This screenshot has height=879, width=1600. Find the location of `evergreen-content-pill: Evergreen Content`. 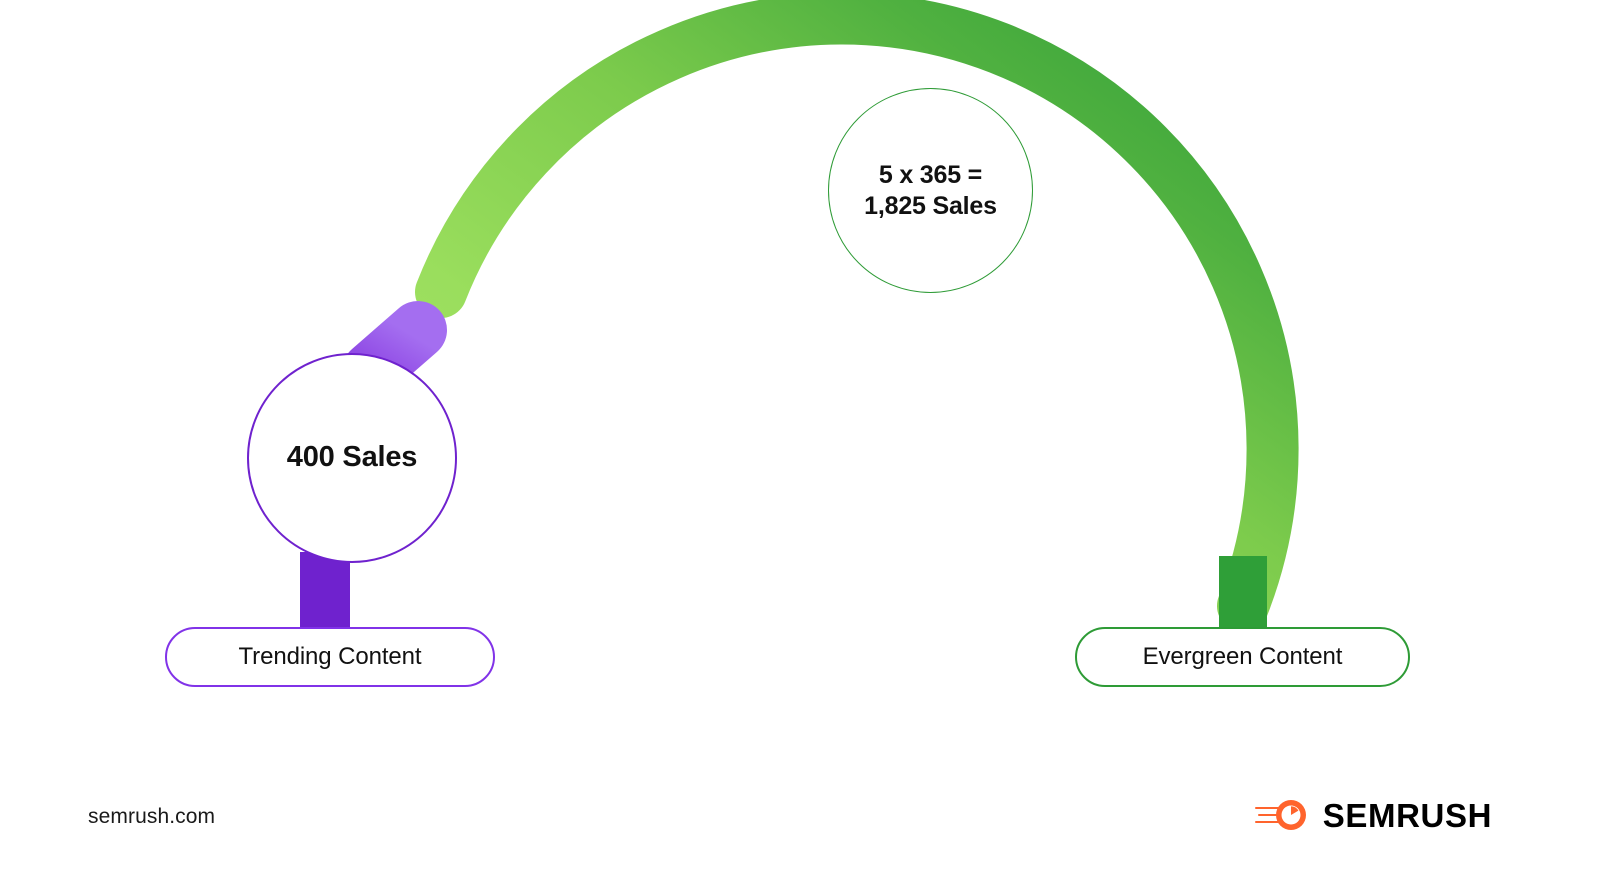

evergreen-content-pill: Evergreen Content is located at coordinates (1242, 657).